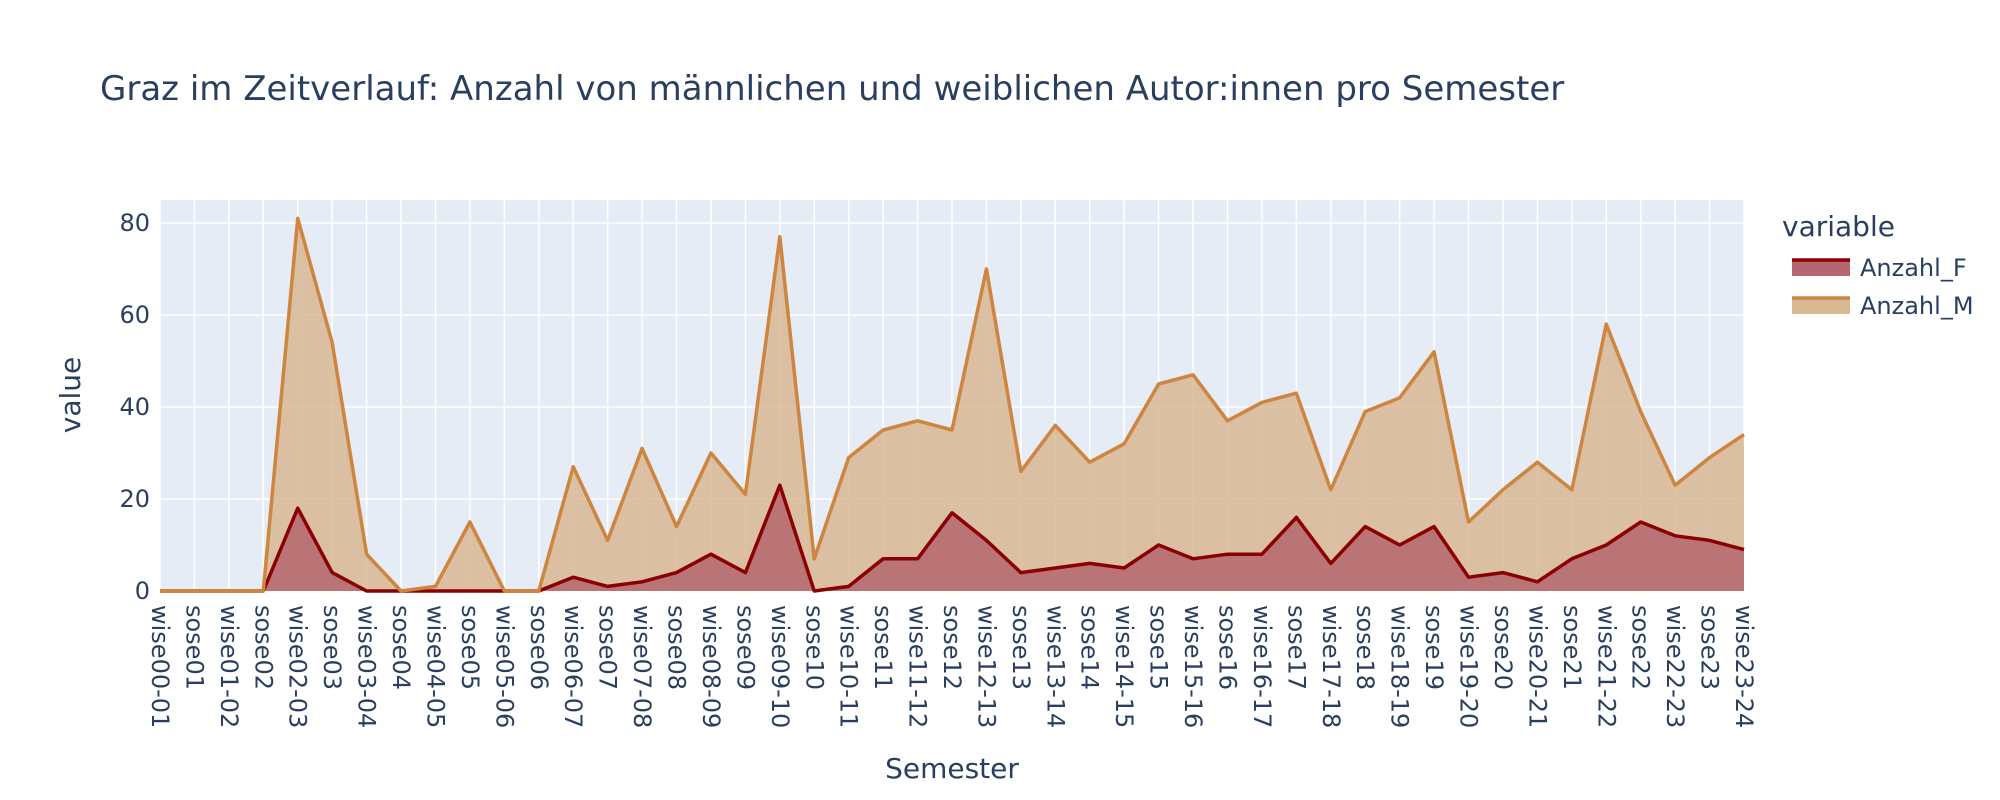  I want to click on y-tick-label: 0, so click(142, 591).